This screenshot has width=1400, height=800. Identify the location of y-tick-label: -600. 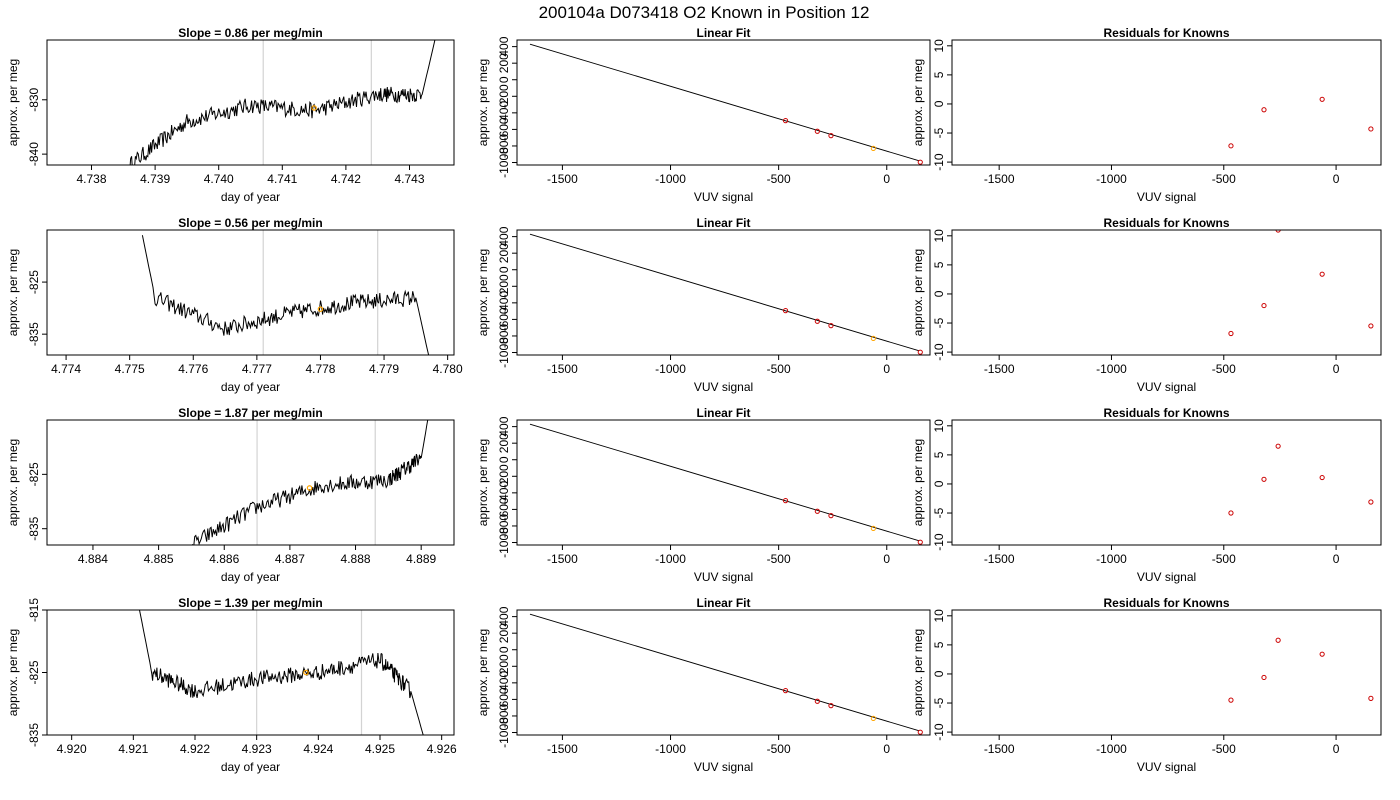
(504, 319).